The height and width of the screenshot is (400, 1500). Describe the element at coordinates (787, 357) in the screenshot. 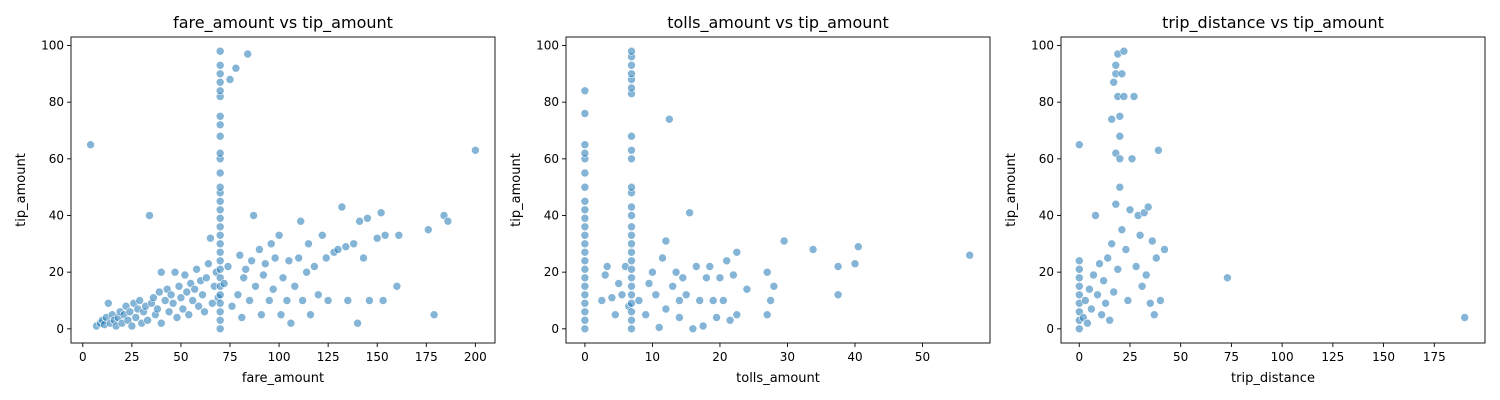

I see `x-tick-label: 30` at that location.